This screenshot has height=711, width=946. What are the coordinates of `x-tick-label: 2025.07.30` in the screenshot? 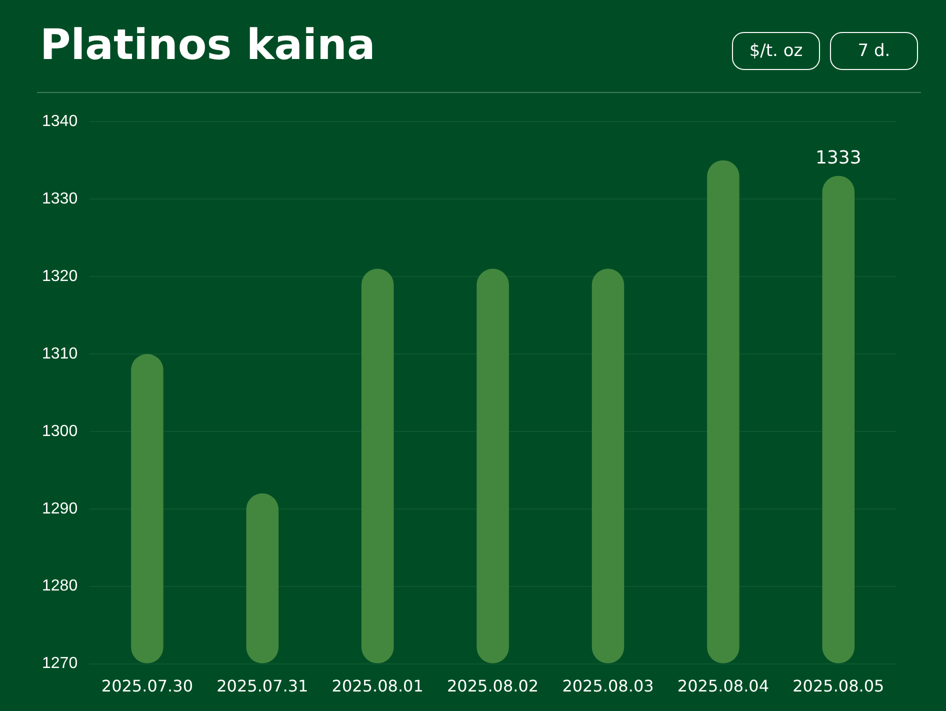 It's located at (147, 686).